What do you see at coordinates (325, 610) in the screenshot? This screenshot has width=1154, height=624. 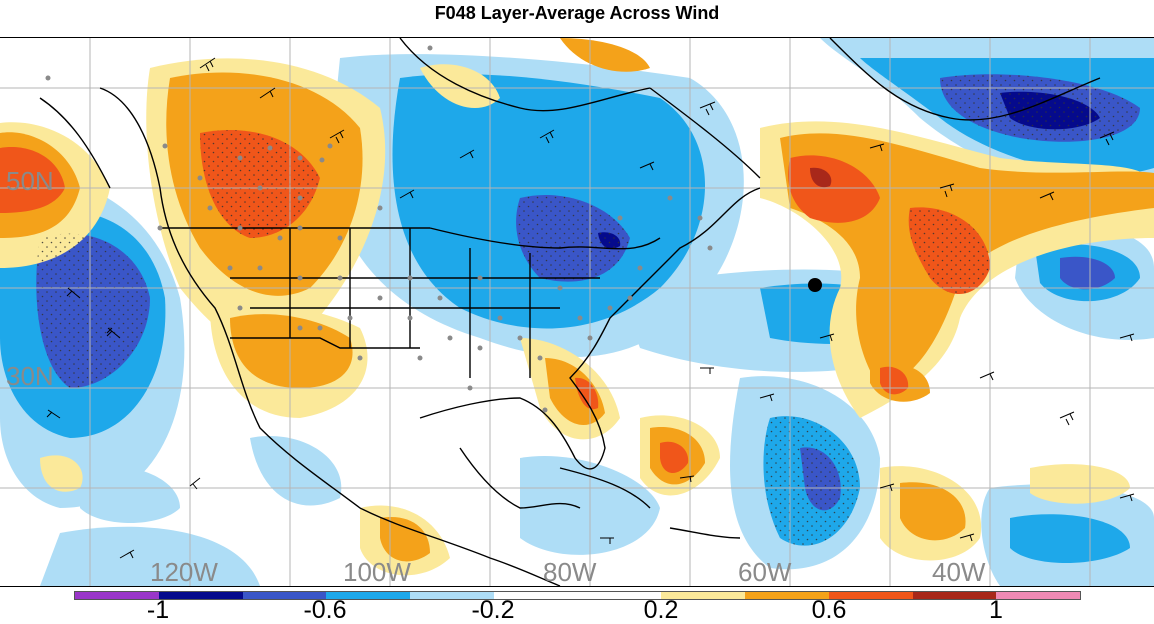 I see `colorbar-label-neg0-6: -0.6` at bounding box center [325, 610].